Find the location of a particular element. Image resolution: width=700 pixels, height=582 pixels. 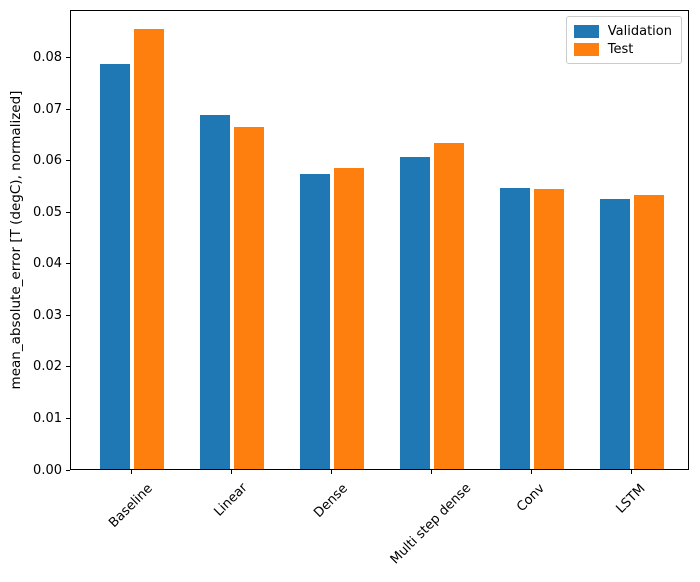

x-tick-label: Linear is located at coordinates (231, 500).